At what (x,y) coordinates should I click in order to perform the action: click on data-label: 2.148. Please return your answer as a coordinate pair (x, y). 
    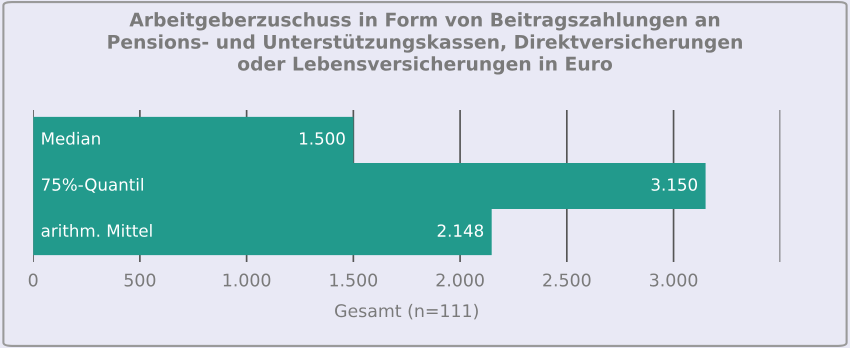
    Looking at the image, I should click on (461, 230).